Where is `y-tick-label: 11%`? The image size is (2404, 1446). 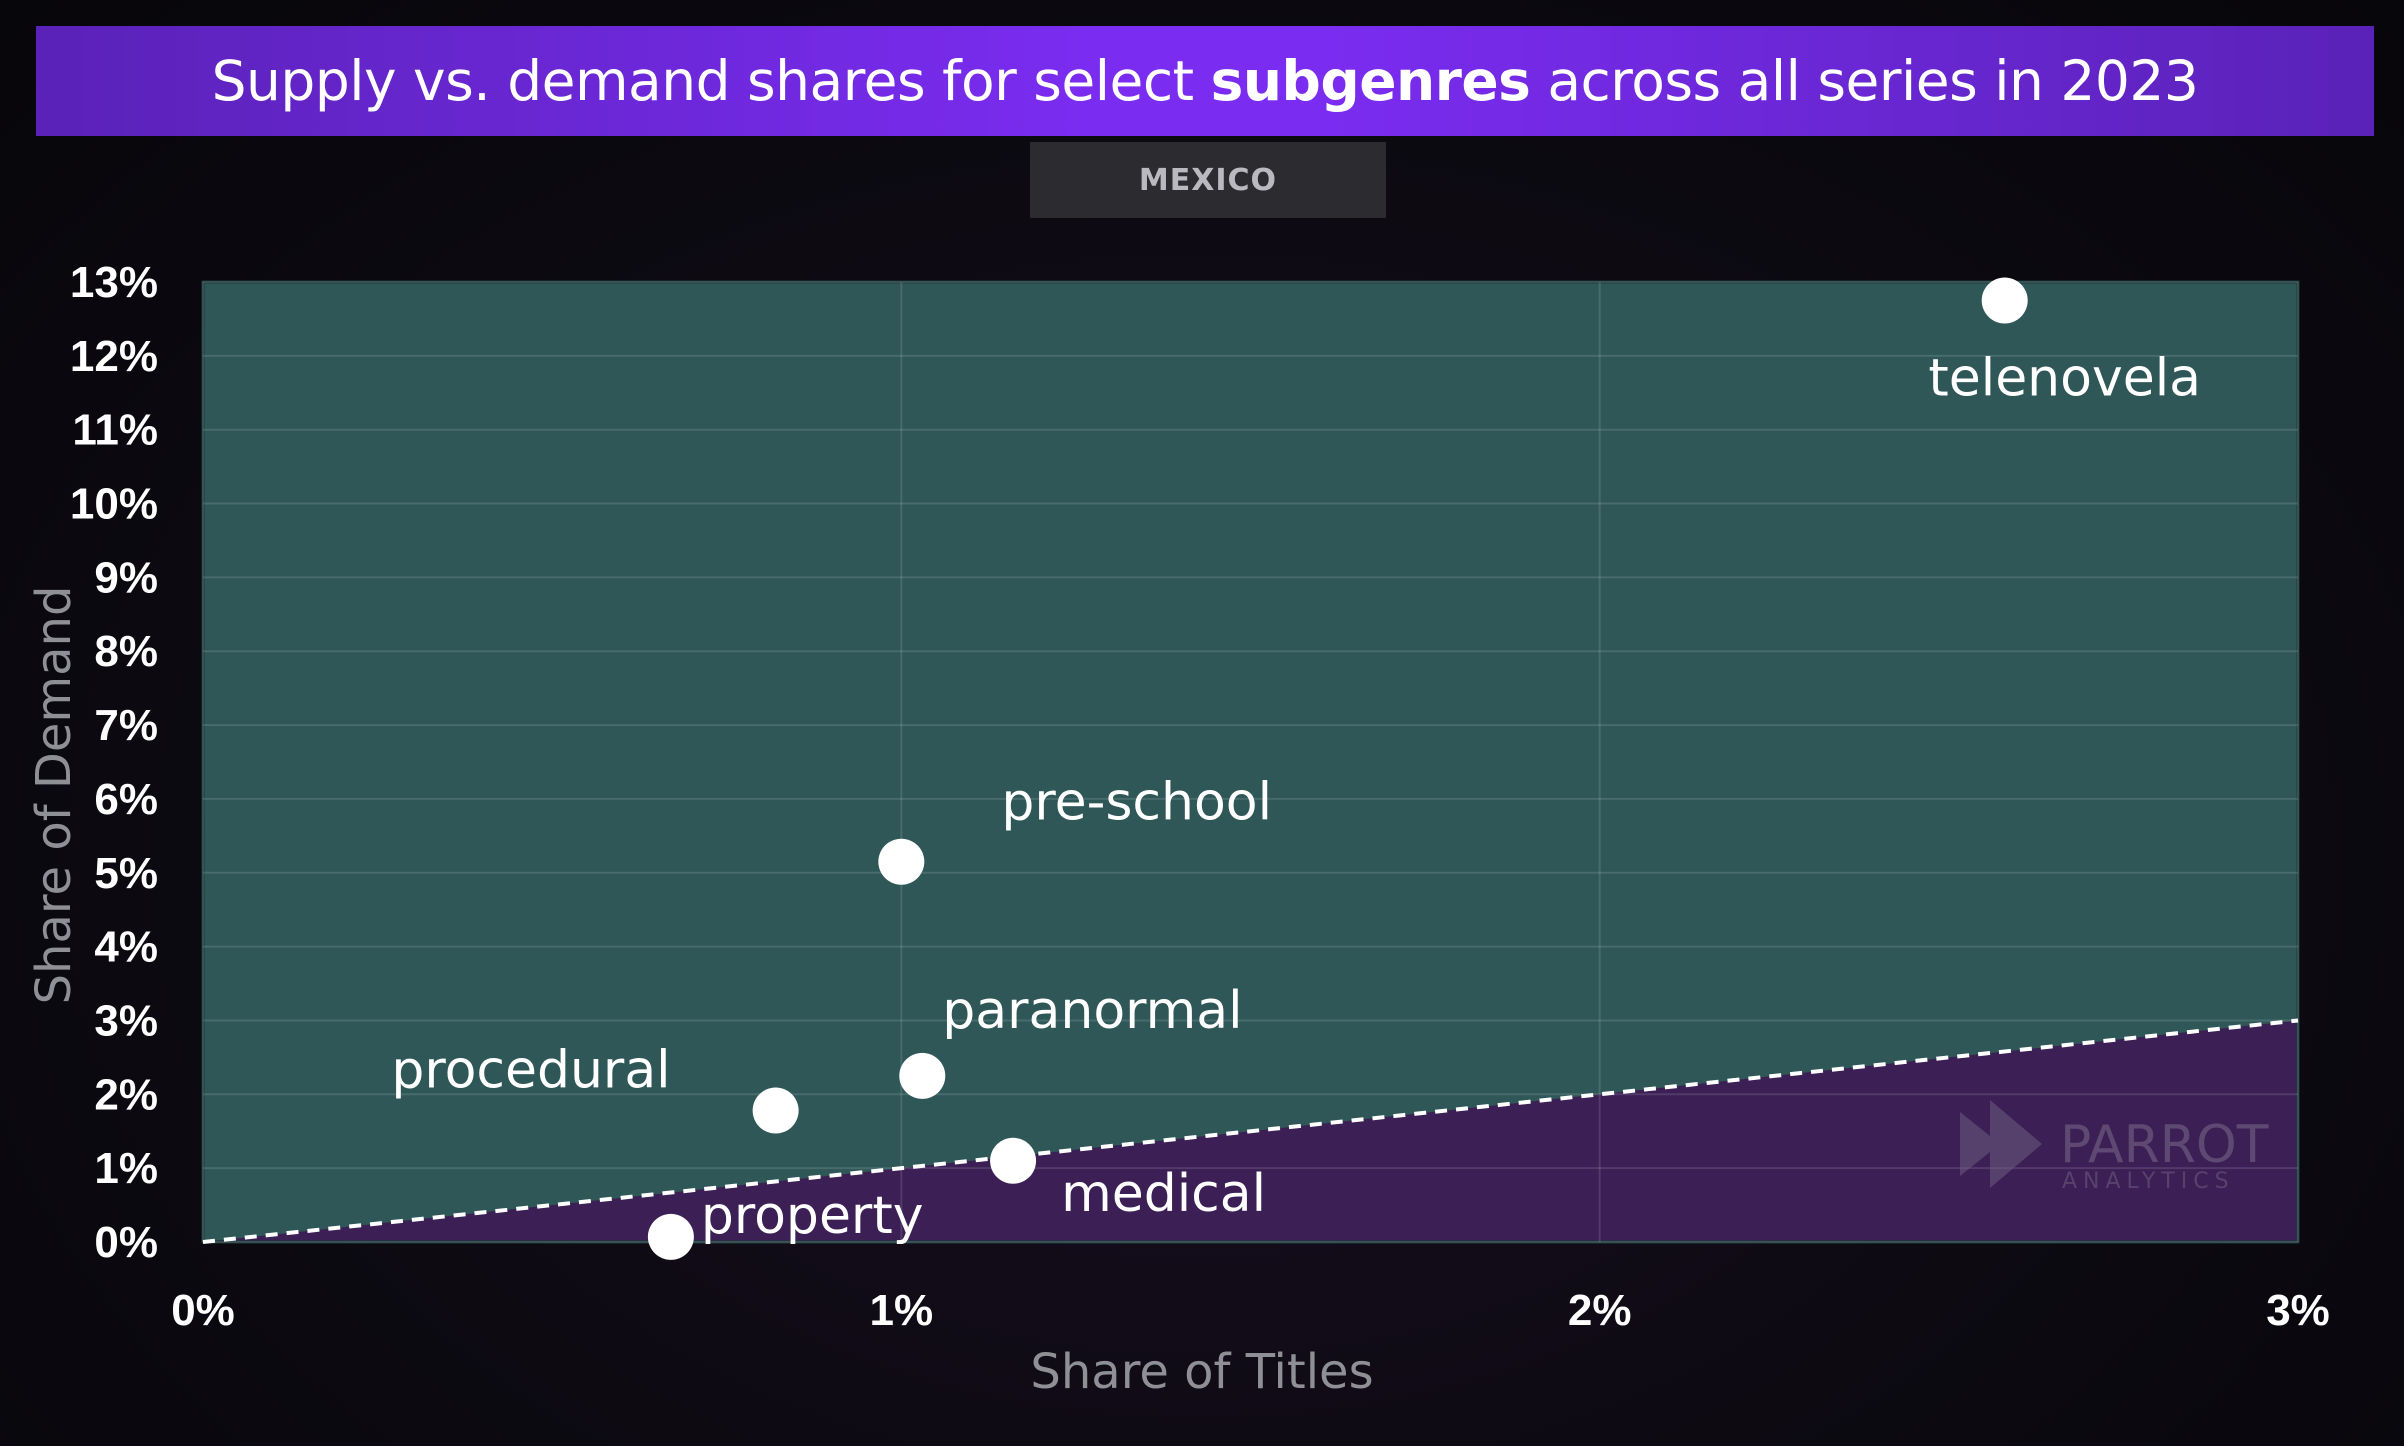
y-tick-label: 11% is located at coordinates (115, 430).